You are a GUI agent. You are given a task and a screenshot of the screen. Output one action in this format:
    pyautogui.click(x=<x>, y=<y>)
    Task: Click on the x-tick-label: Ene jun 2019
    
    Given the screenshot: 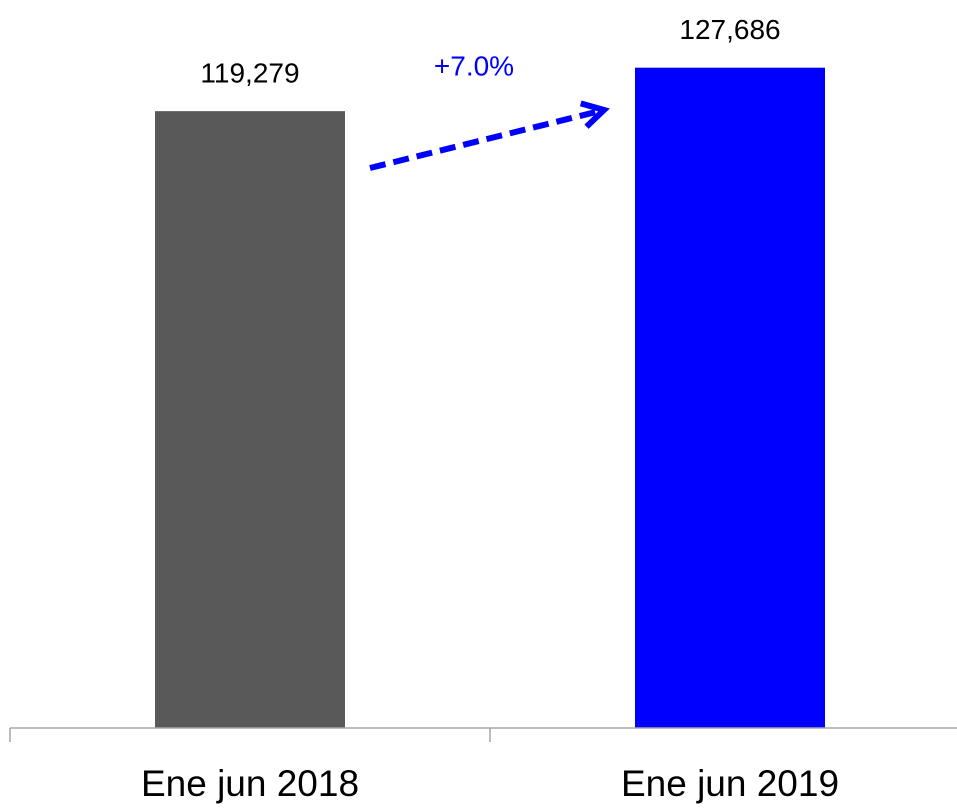 What is the action you would take?
    pyautogui.click(x=730, y=783)
    